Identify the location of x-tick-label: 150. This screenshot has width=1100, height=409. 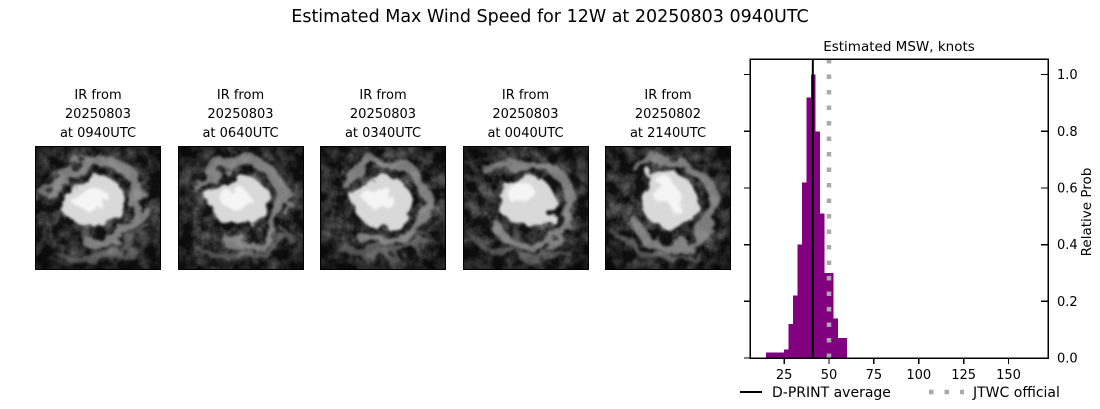
(1008, 375).